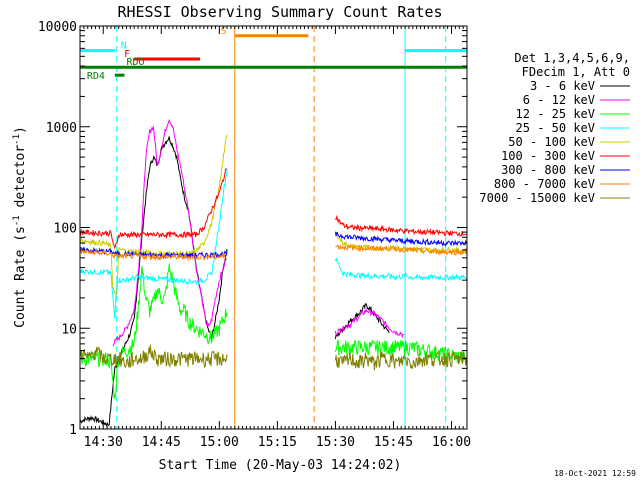 Image resolution: width=640 pixels, height=480 pixels. What do you see at coordinates (73, 430) in the screenshot?
I see `y-tick-label-0: 1` at bounding box center [73, 430].